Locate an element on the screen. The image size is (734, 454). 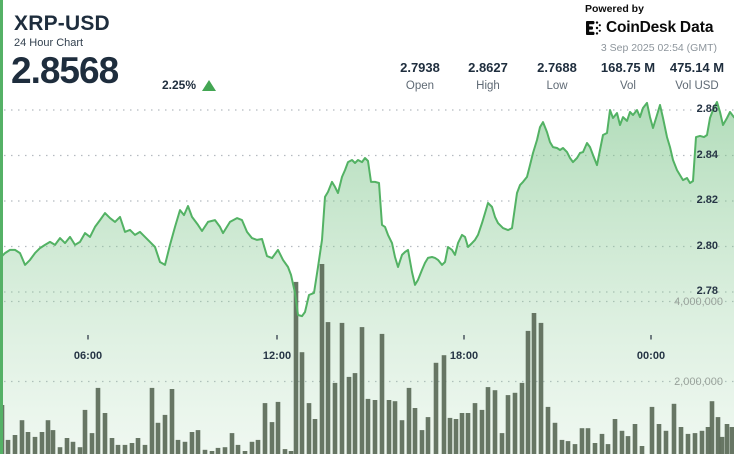
time-axis-label: 00:00 is located at coordinates (651, 356).